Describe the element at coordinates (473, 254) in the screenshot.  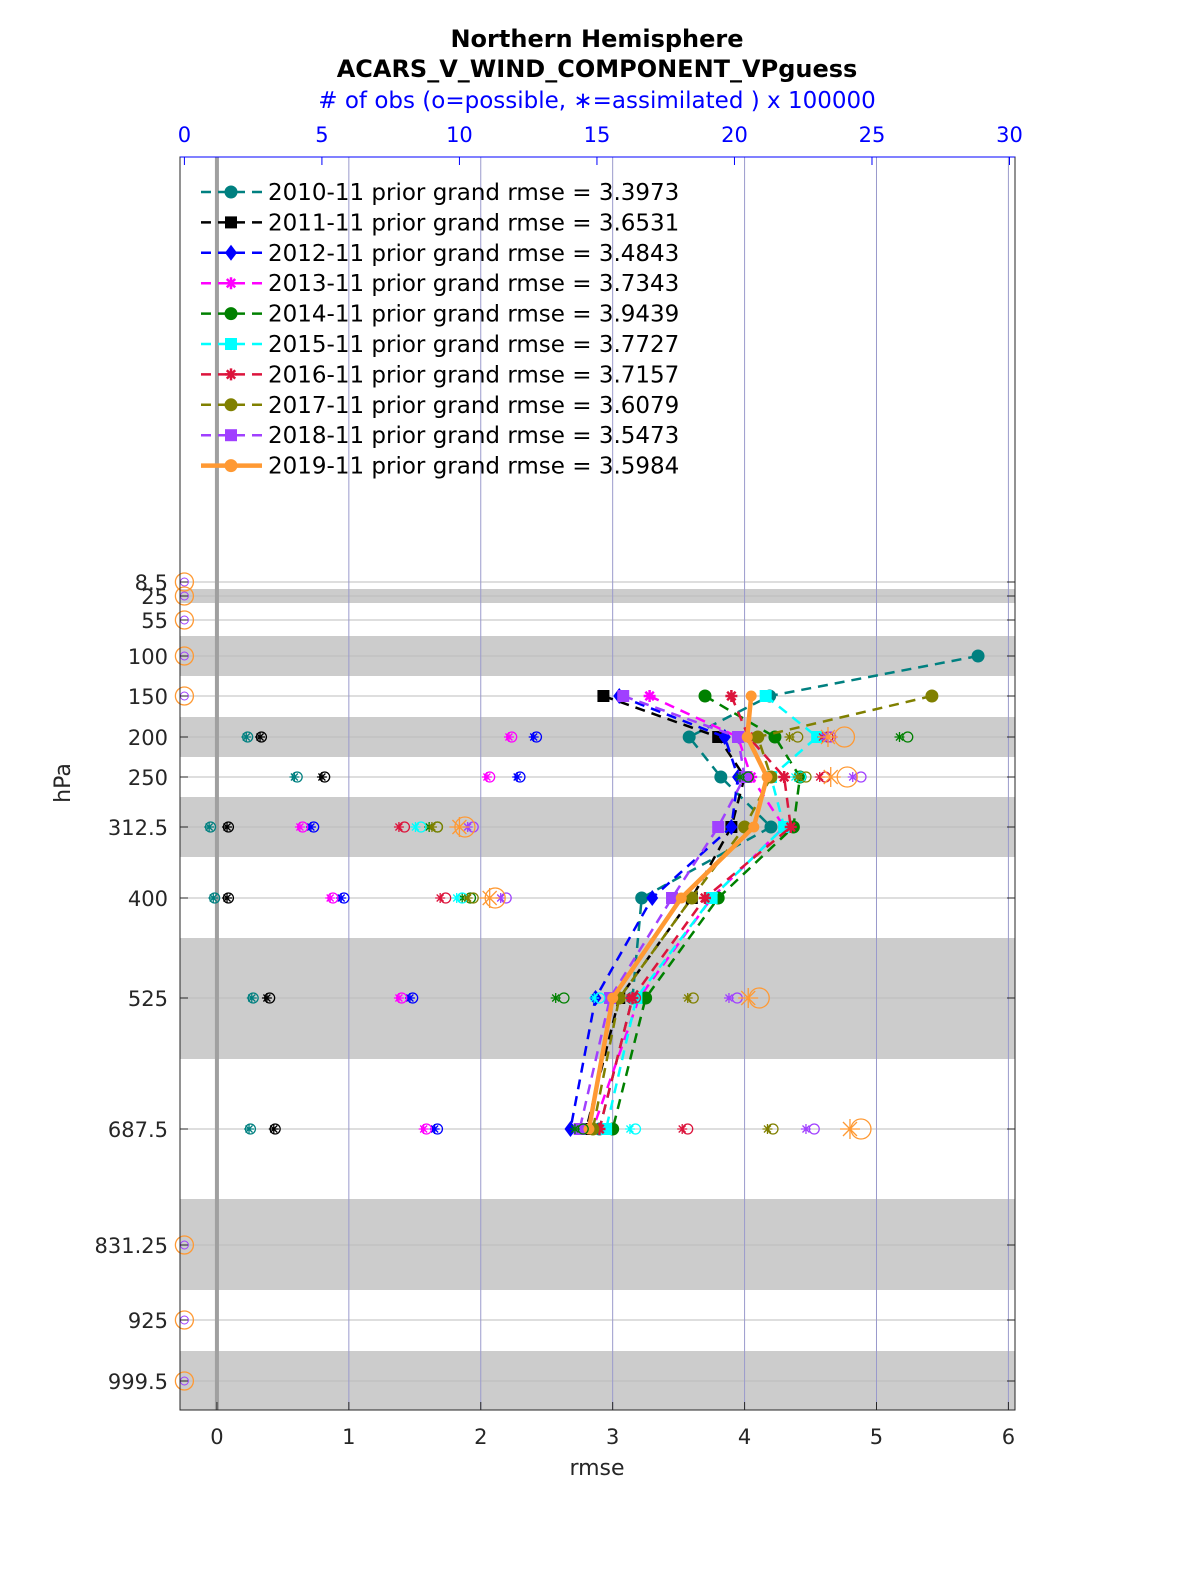
I see `legend-label: 2012-11 prior grand rmse = 3.4843` at that location.